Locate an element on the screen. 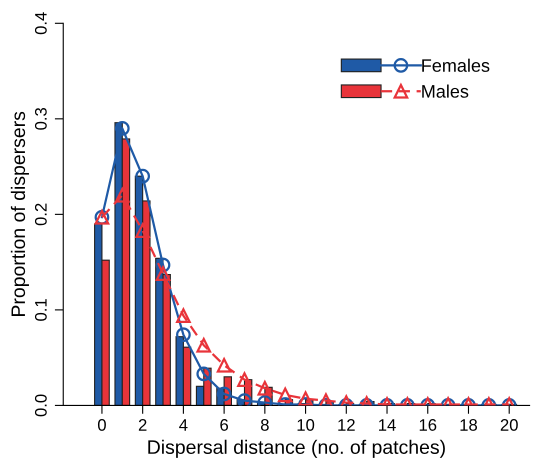 The image size is (536, 466). y-tick-label: 0.4 is located at coordinates (40, 23).